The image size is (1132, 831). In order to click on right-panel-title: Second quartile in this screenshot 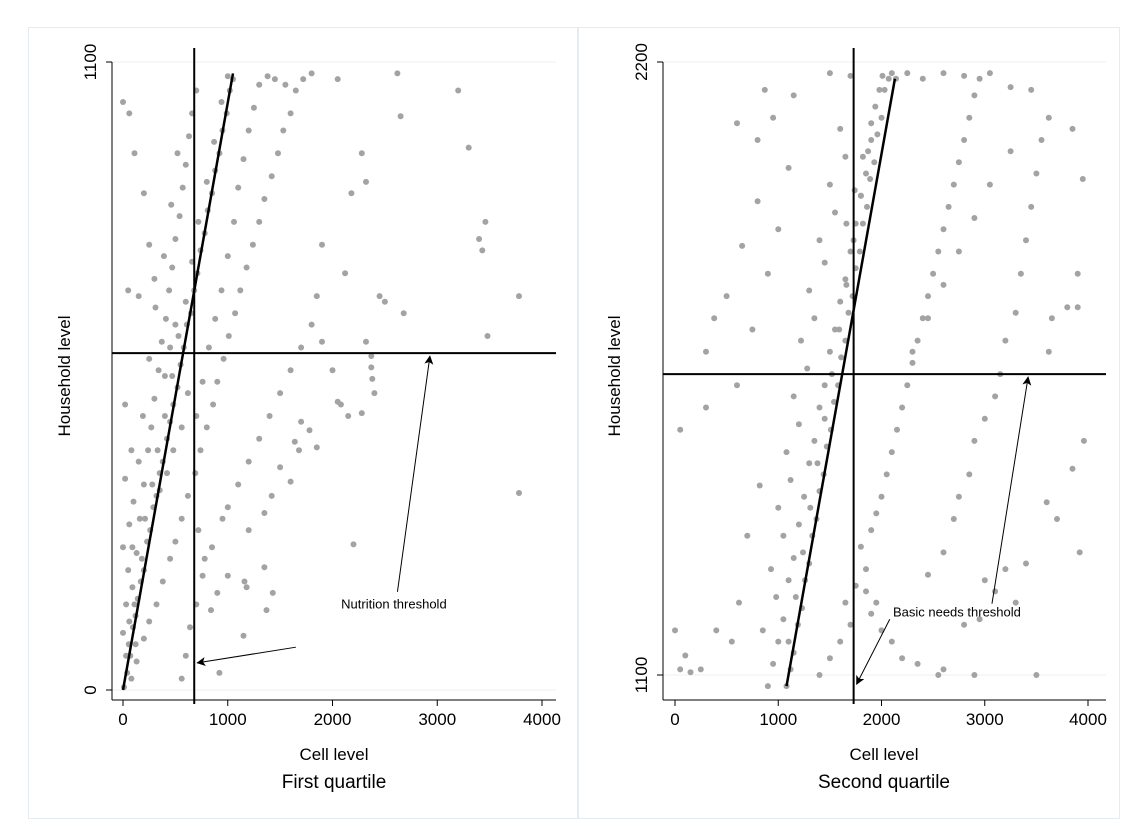, I will do `click(884, 782)`.